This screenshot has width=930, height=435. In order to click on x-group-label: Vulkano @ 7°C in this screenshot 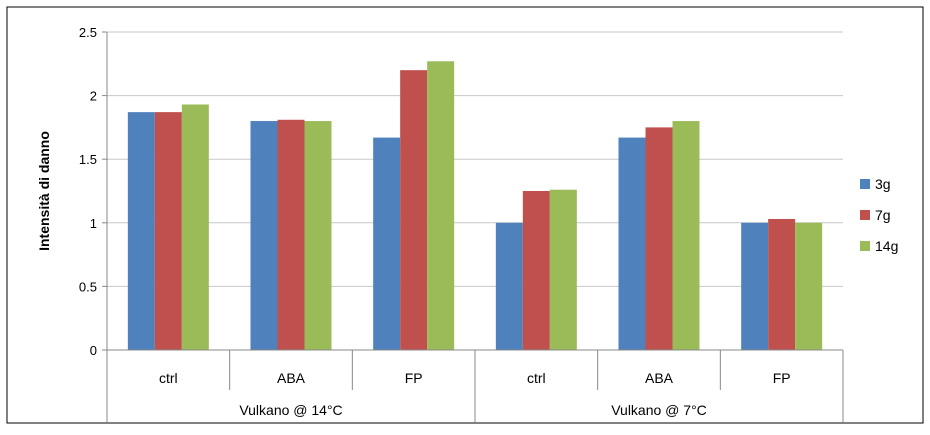, I will do `click(659, 410)`.